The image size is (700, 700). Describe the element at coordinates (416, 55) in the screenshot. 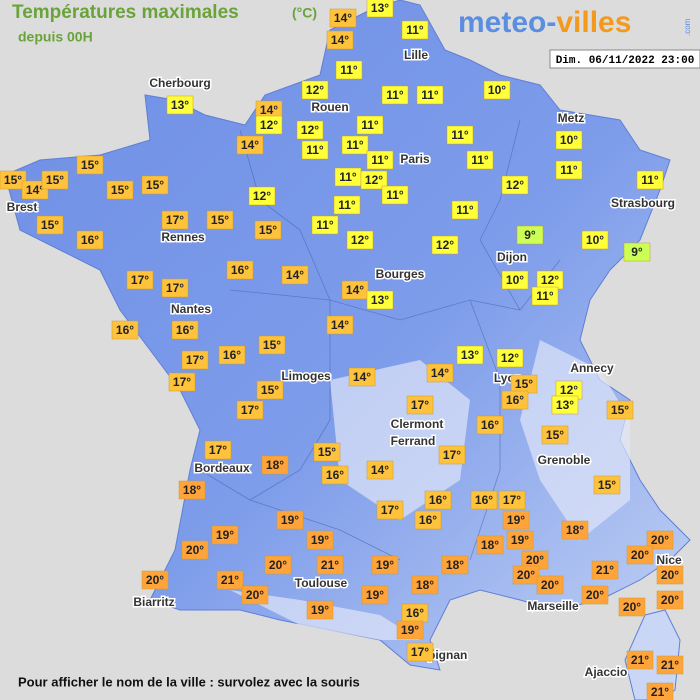

I see `city-label: Lille` at that location.